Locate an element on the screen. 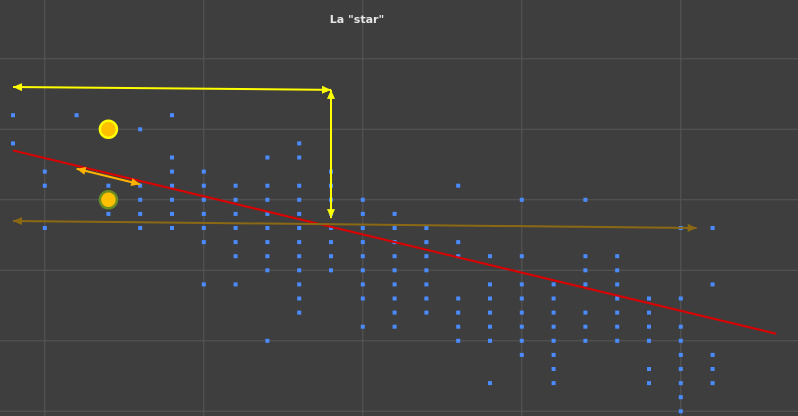  overlay-line is located at coordinates (108, 177).